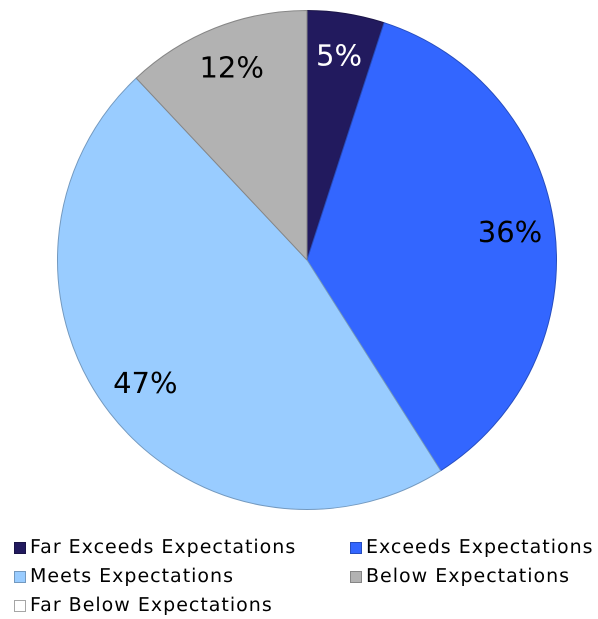 The height and width of the screenshot is (619, 598). What do you see at coordinates (151, 605) in the screenshot?
I see `legend-label: Far Below Expectations` at bounding box center [151, 605].